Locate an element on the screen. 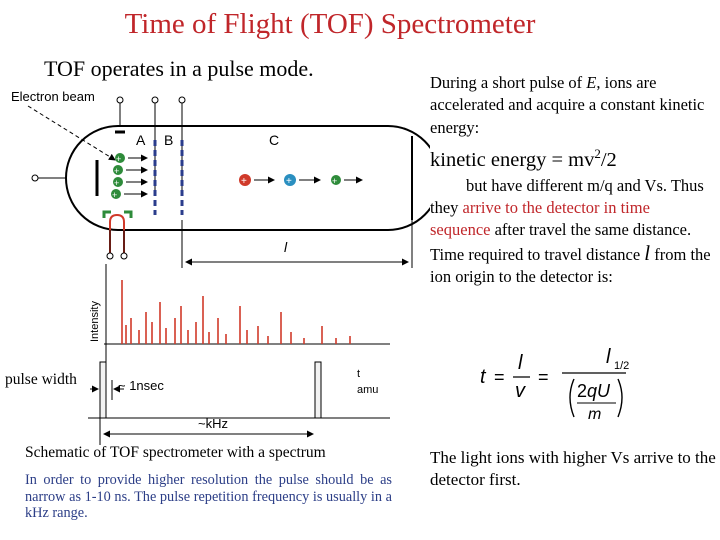 The image size is (720, 540). positive-ions: + + + + is located at coordinates (118, 176).